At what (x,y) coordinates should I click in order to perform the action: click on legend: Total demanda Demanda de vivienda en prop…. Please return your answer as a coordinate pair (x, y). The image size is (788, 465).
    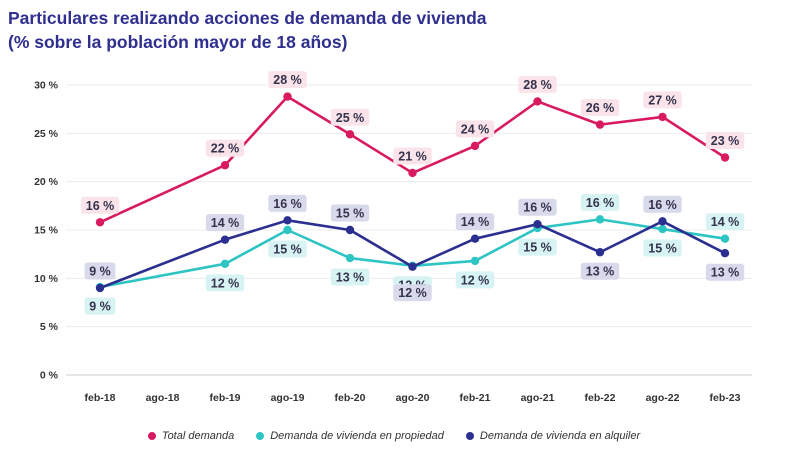
    Looking at the image, I should click on (394, 436).